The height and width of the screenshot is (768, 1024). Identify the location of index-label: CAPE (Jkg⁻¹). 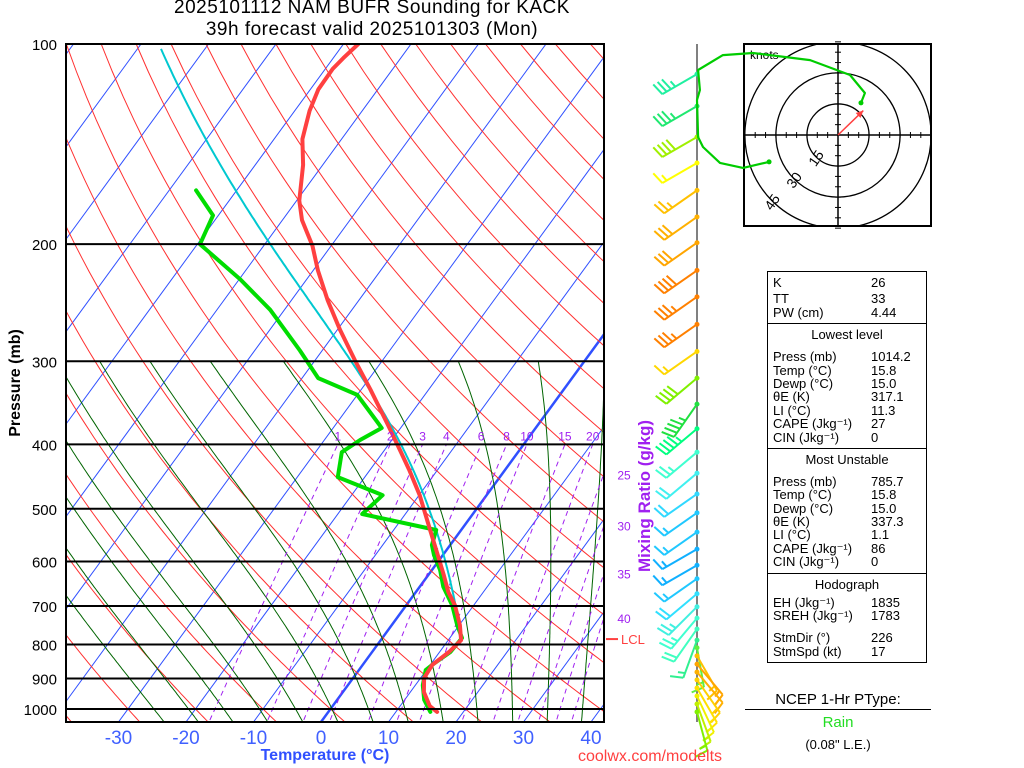
(813, 548).